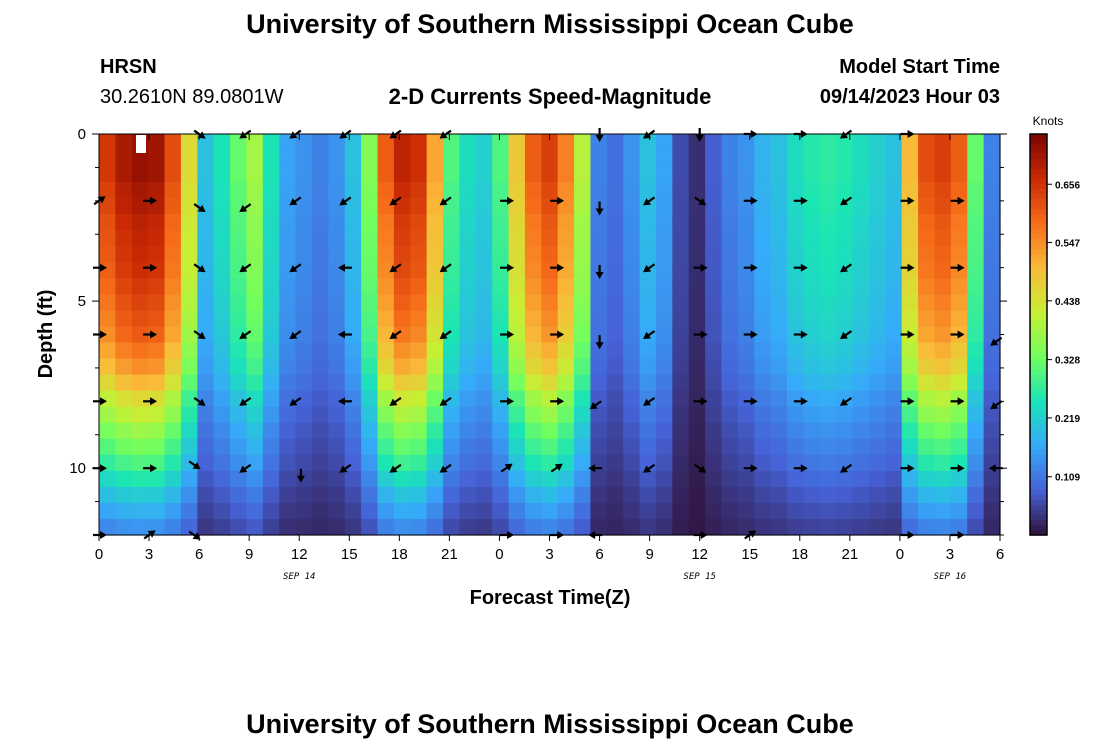 This screenshot has height=750, width=1100. I want to click on plot-title: 2-D Currents Speed-Magnitude, so click(550, 96).